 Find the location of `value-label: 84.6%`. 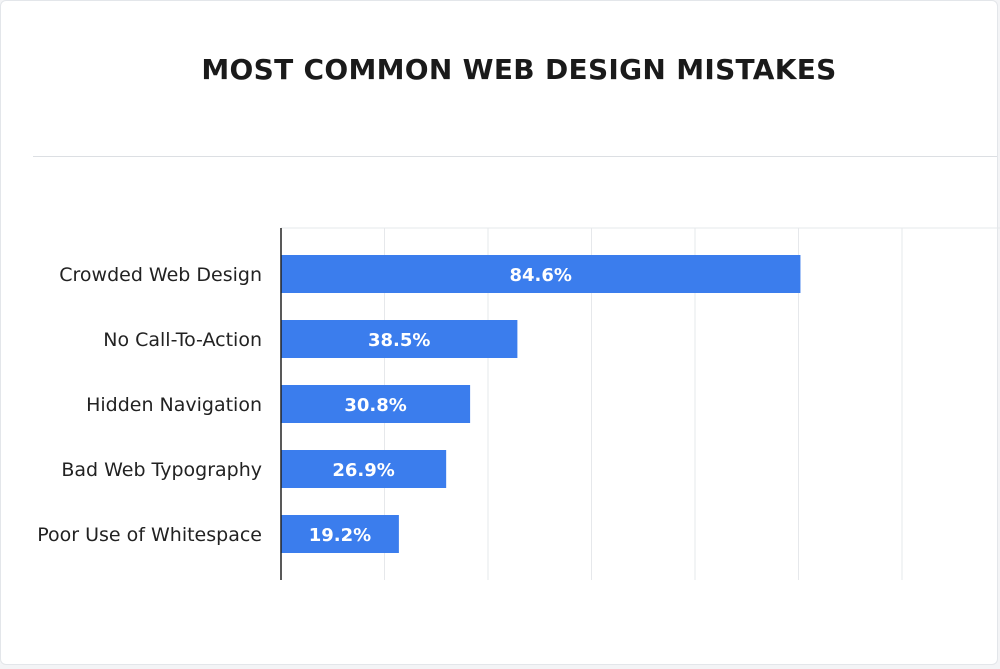

value-label: 84.6% is located at coordinates (540, 275).